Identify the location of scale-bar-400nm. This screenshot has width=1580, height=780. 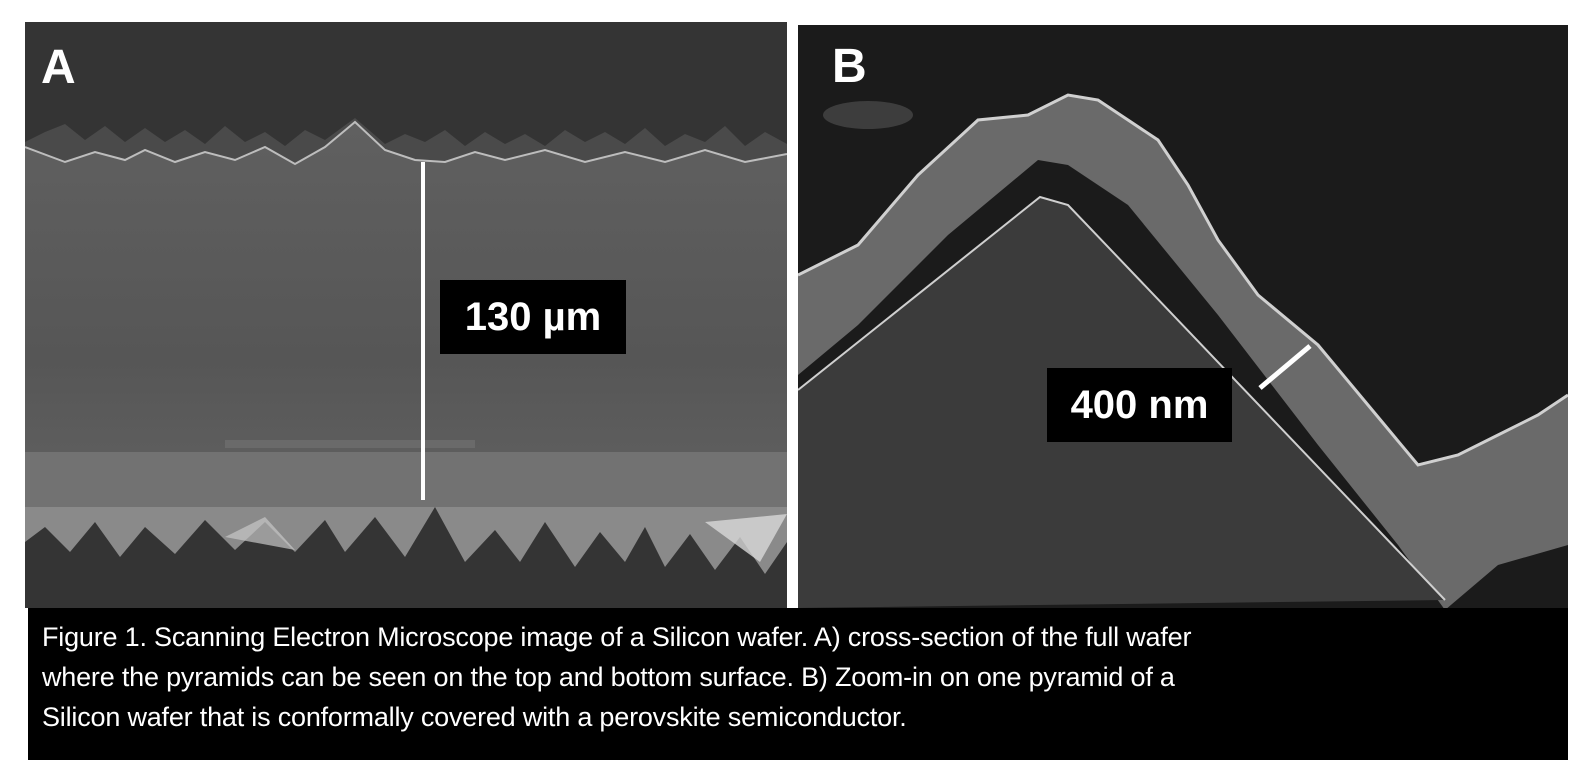
(1285, 367).